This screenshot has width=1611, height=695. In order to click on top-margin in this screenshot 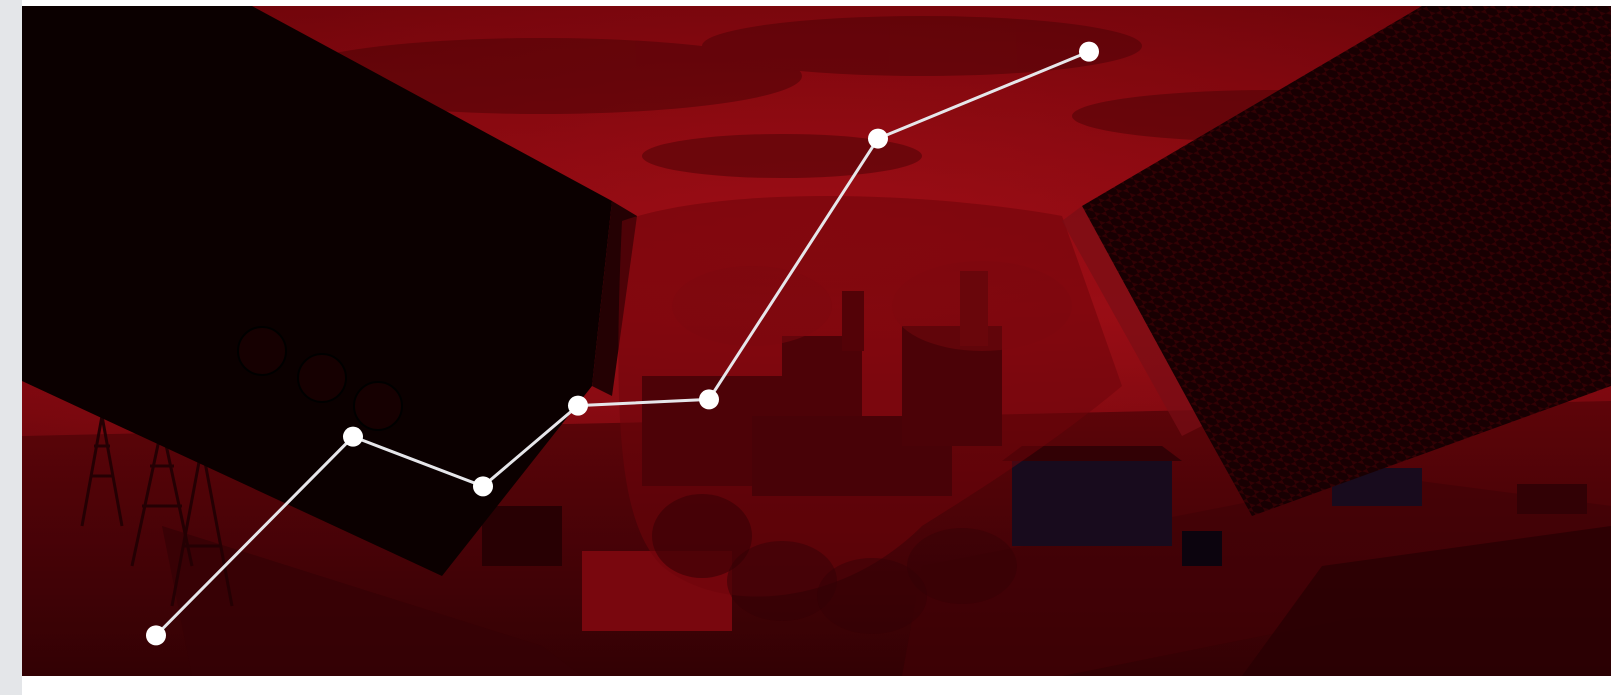, I will do `click(816, 3)`.